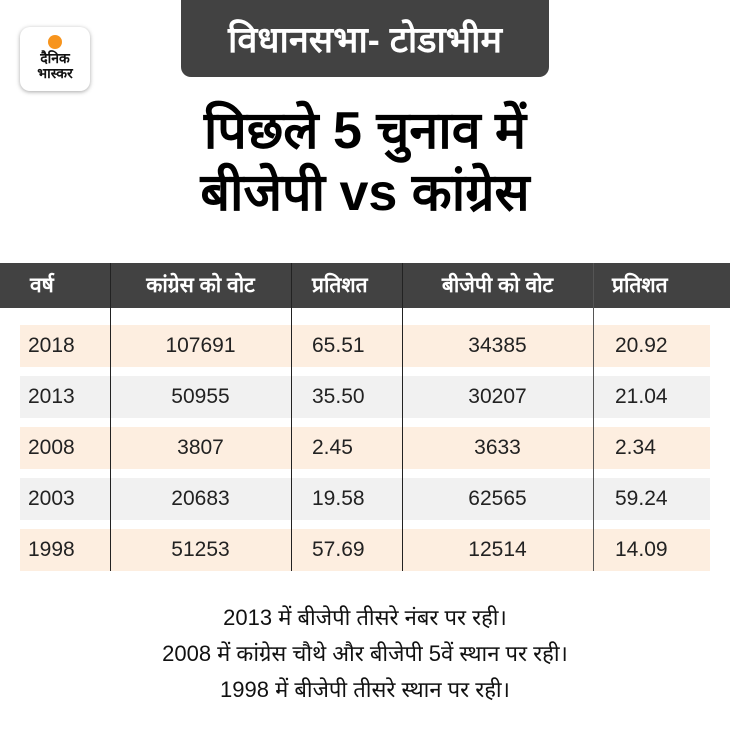 The image size is (730, 748). What do you see at coordinates (55, 42) in the screenshot?
I see `sun-icon` at bounding box center [55, 42].